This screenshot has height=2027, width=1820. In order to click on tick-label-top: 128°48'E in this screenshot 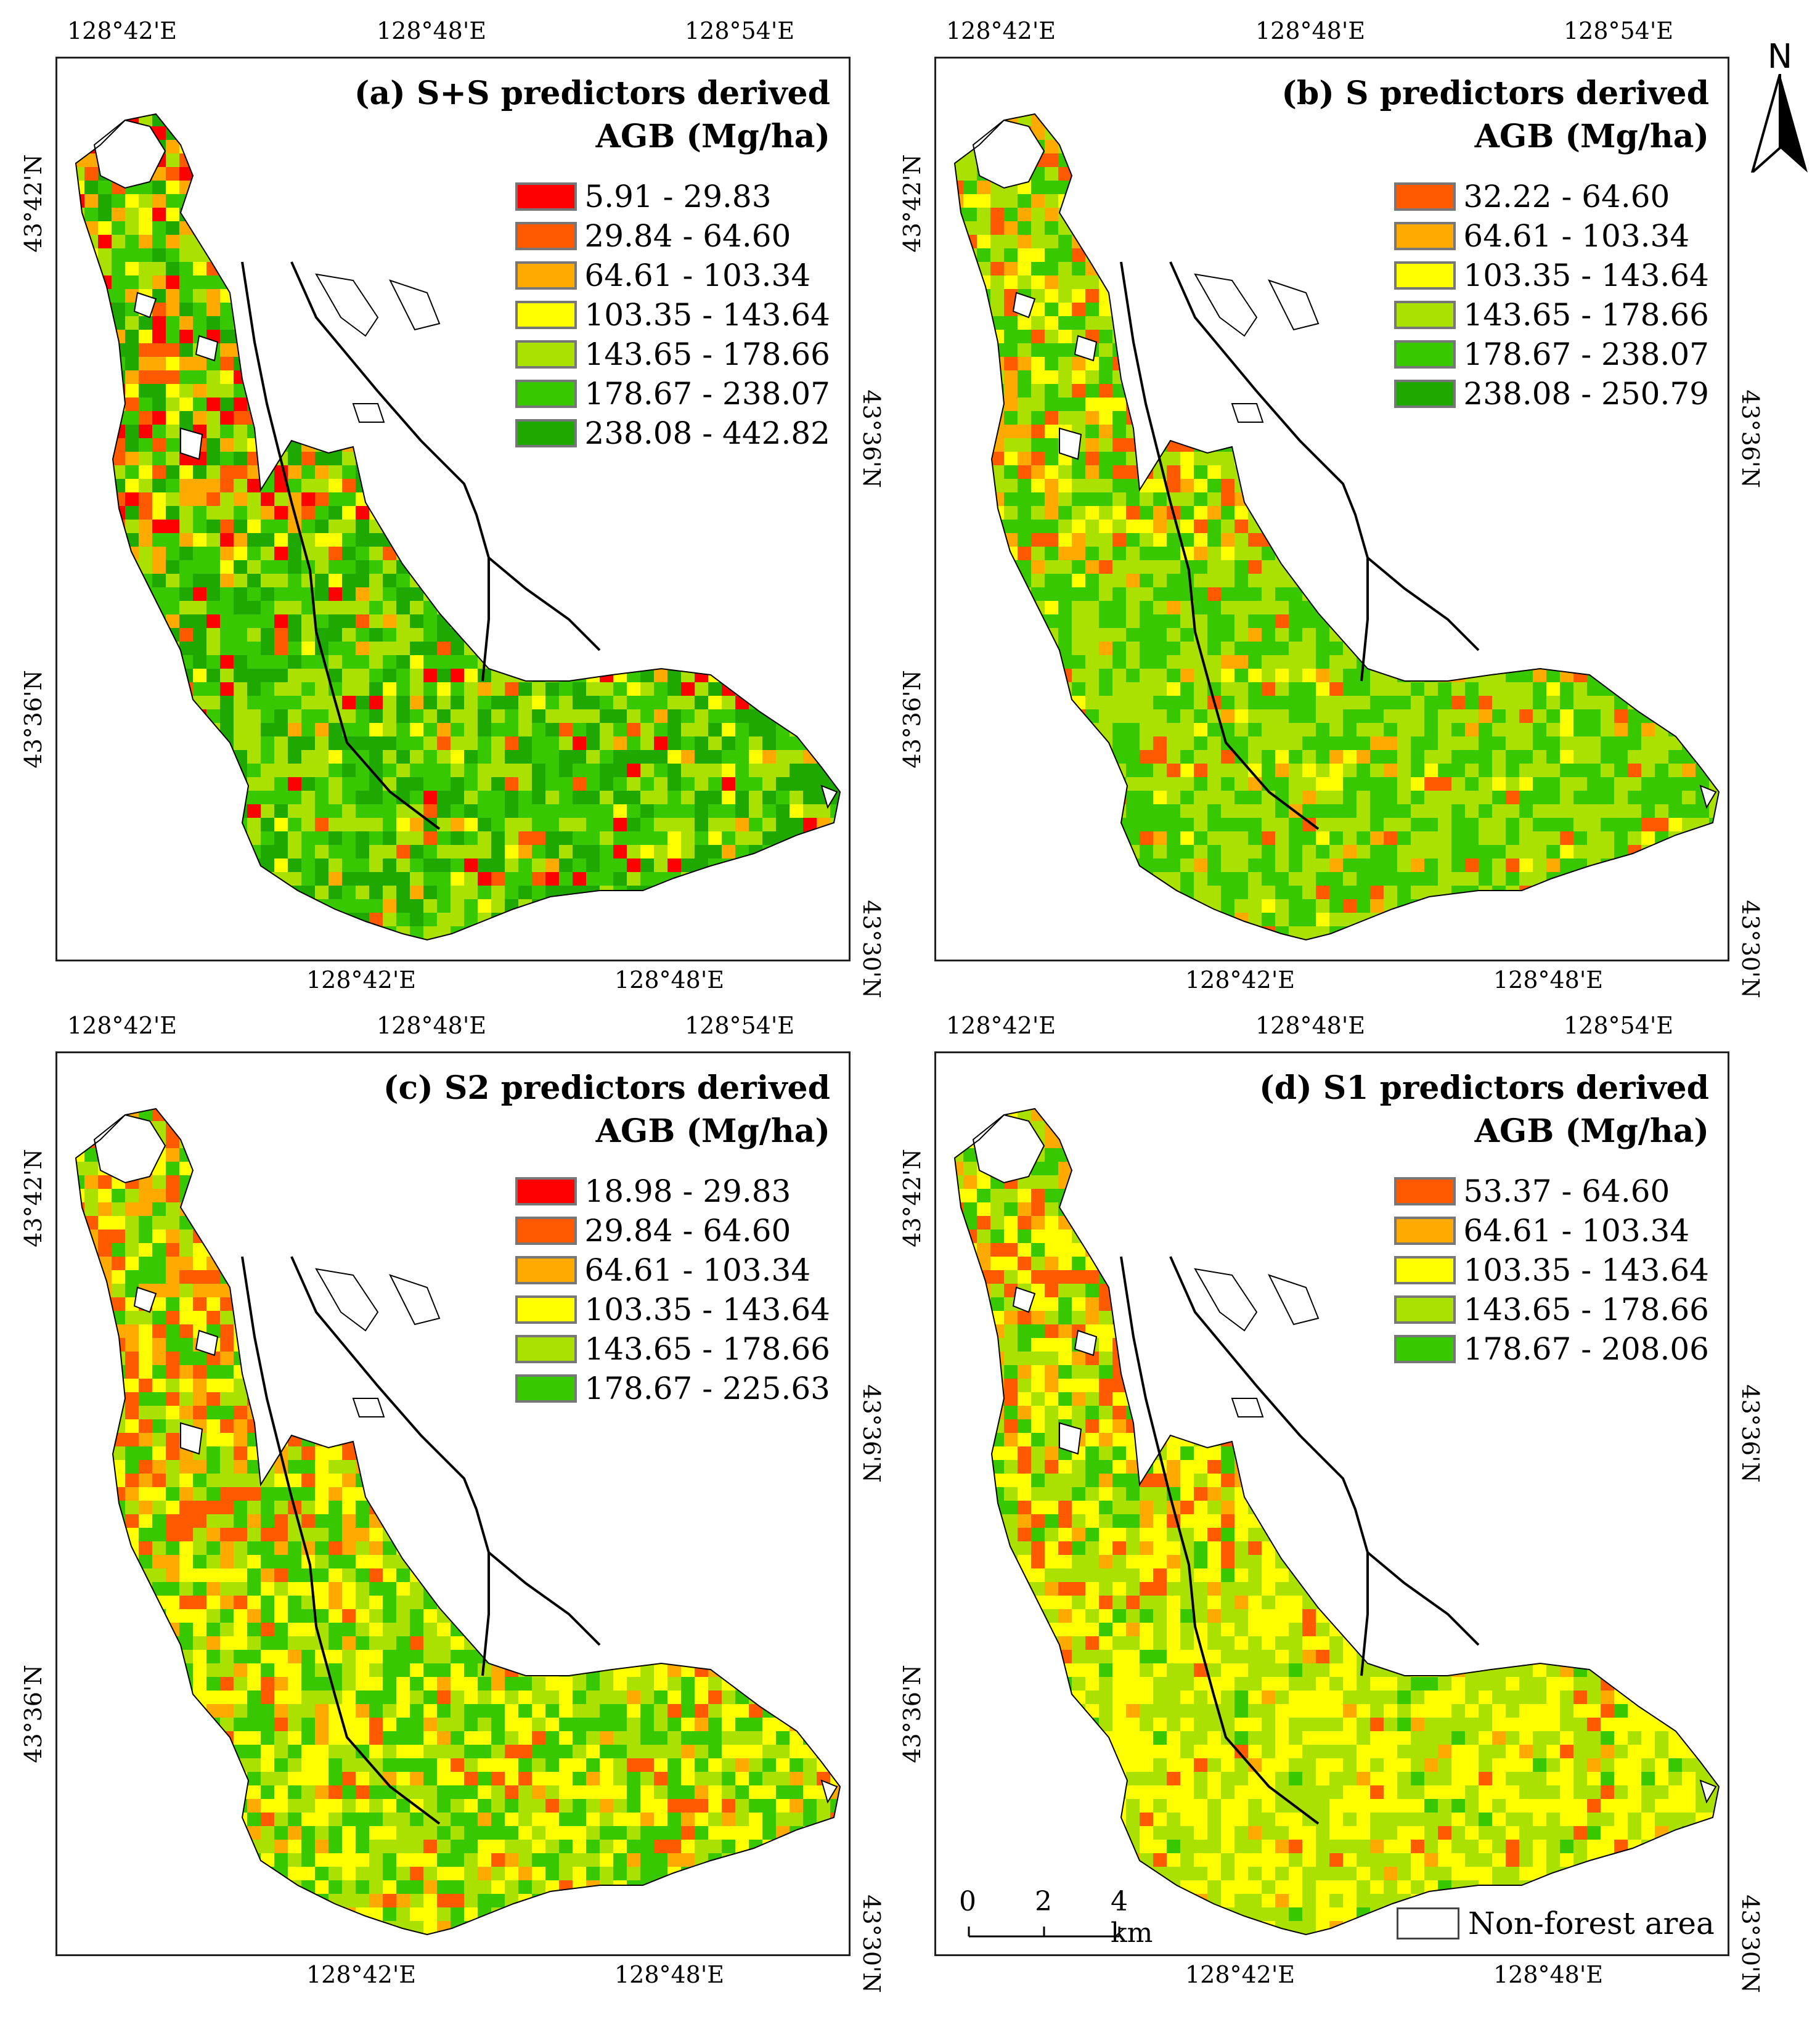, I will do `click(1310, 30)`.